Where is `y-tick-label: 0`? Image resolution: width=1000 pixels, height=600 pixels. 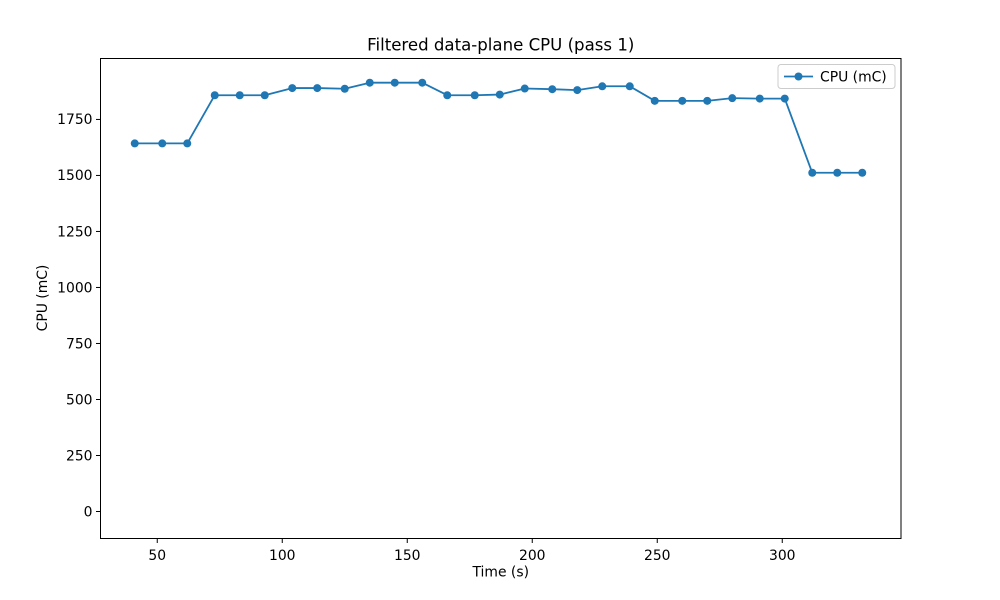 y-tick-label: 0 is located at coordinates (88, 512).